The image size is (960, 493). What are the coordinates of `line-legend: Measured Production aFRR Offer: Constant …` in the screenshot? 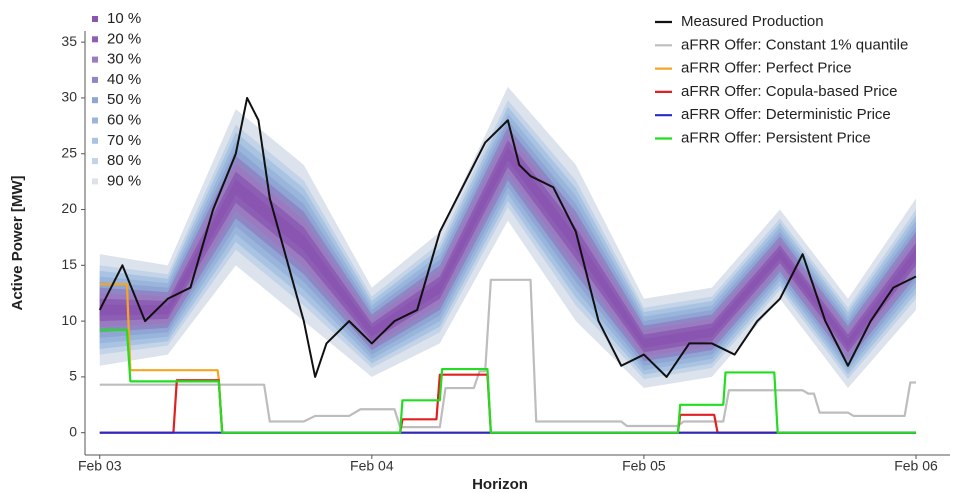 It's located at (781, 79).